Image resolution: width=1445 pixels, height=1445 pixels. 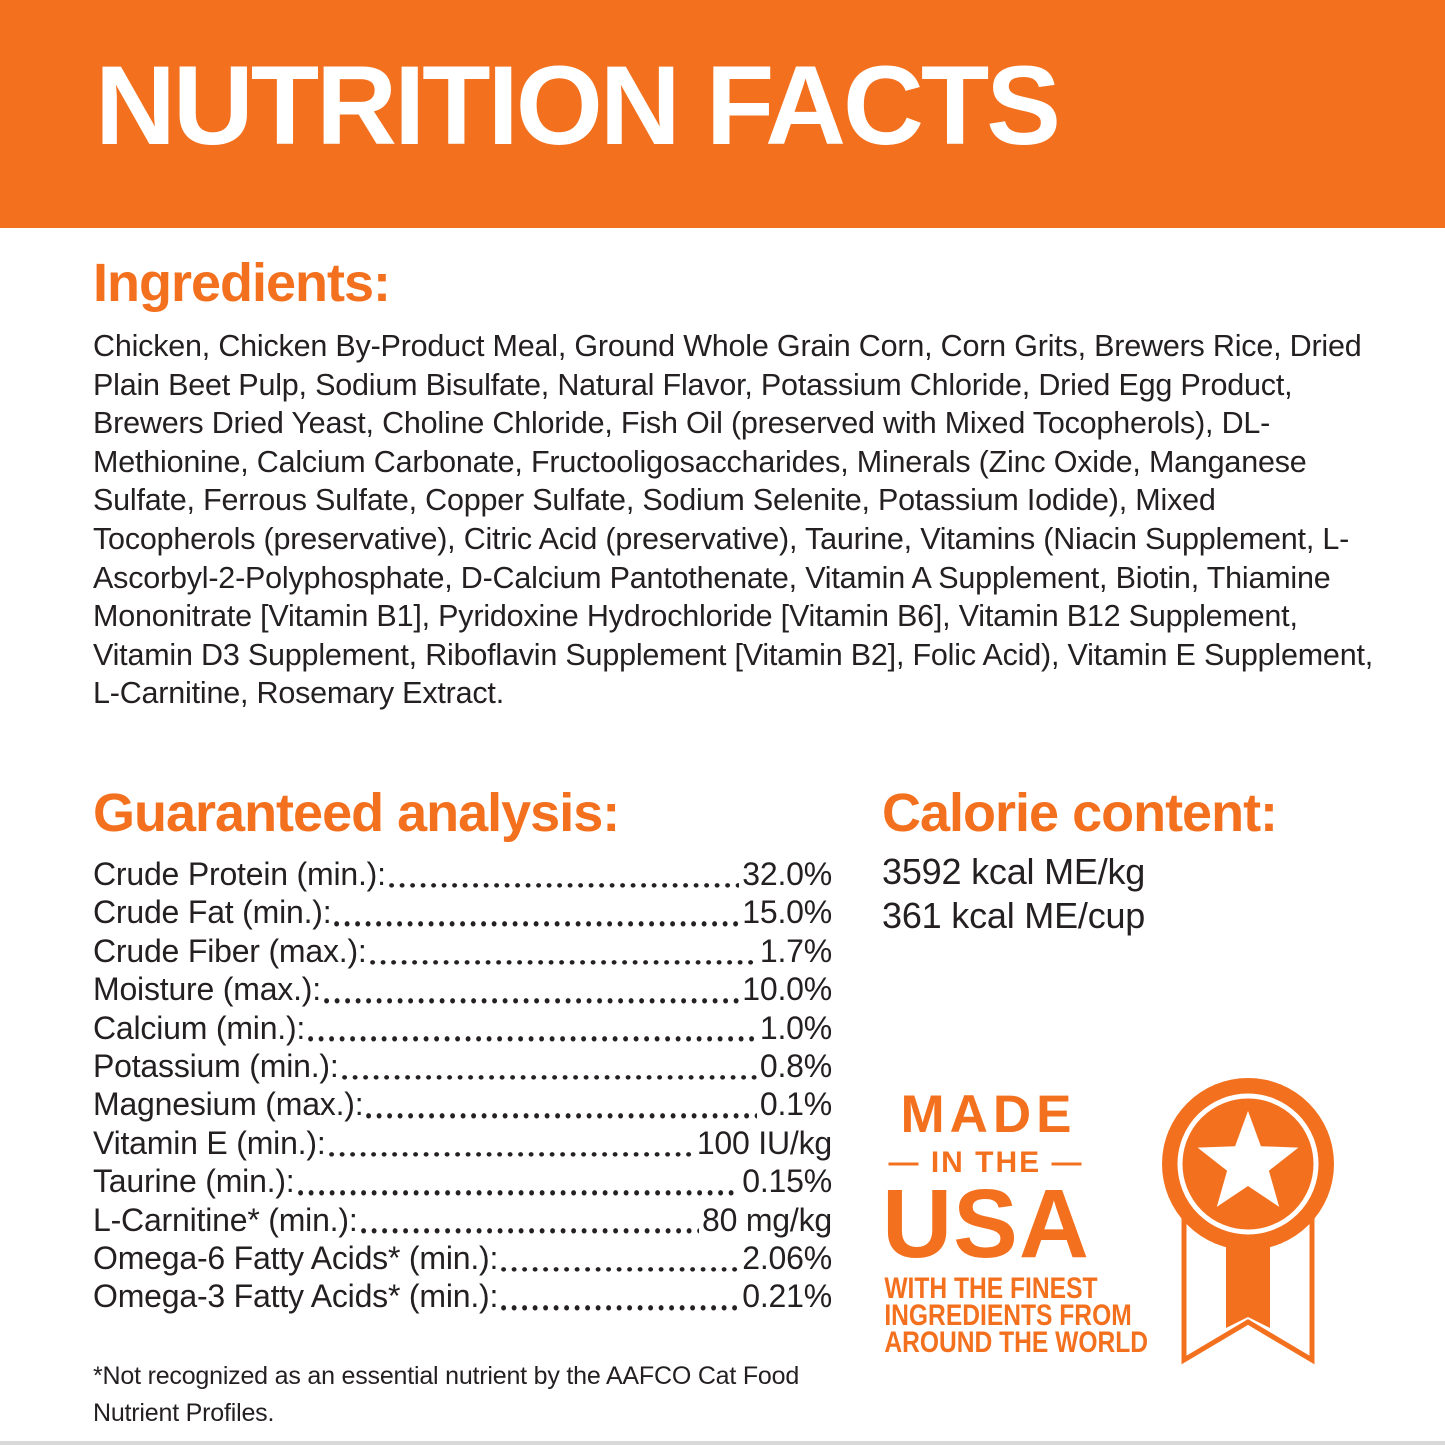 What do you see at coordinates (462, 875) in the screenshot?
I see `analysis-row: Crude Protein (min.): 32.0%` at bounding box center [462, 875].